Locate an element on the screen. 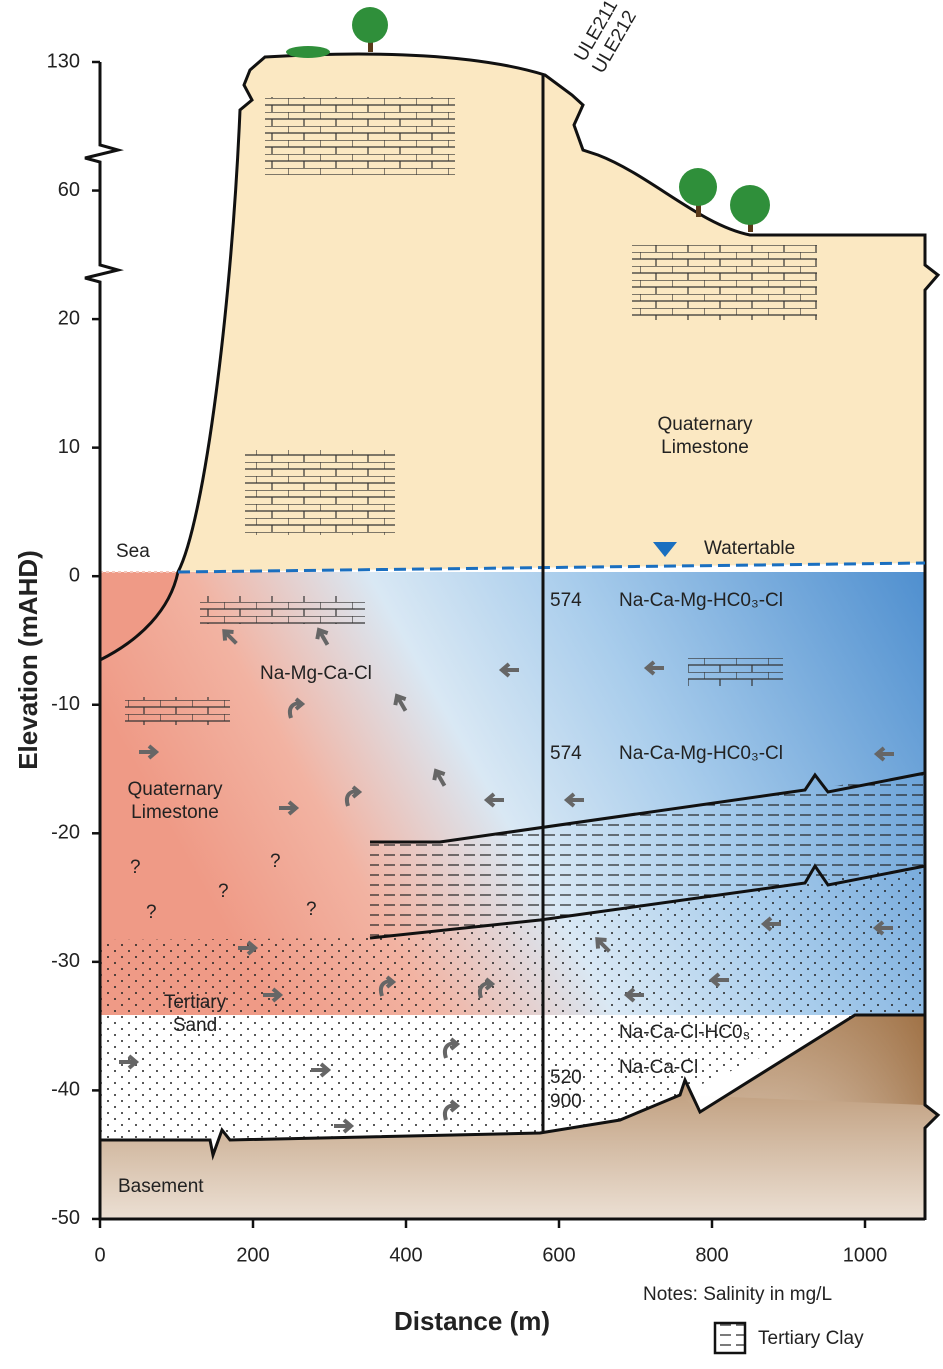  sea is located at coordinates (139, 616).